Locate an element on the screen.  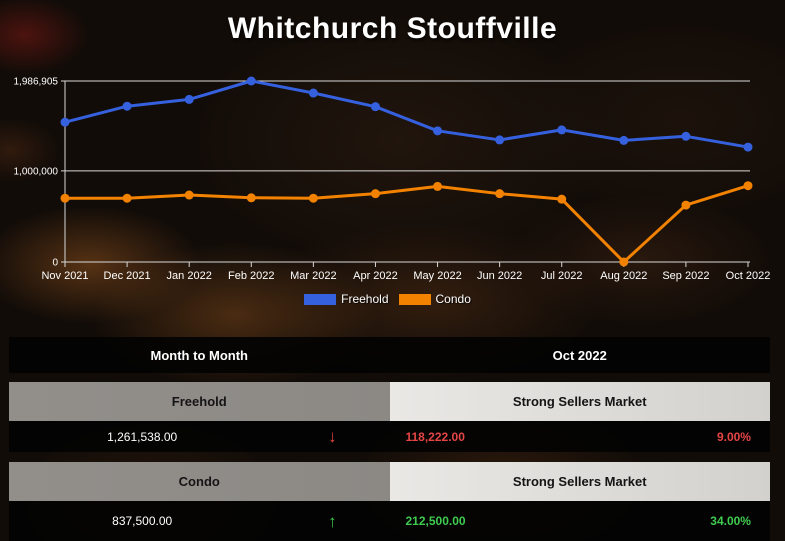
freehold-legend-label: Freehold is located at coordinates (365, 299).